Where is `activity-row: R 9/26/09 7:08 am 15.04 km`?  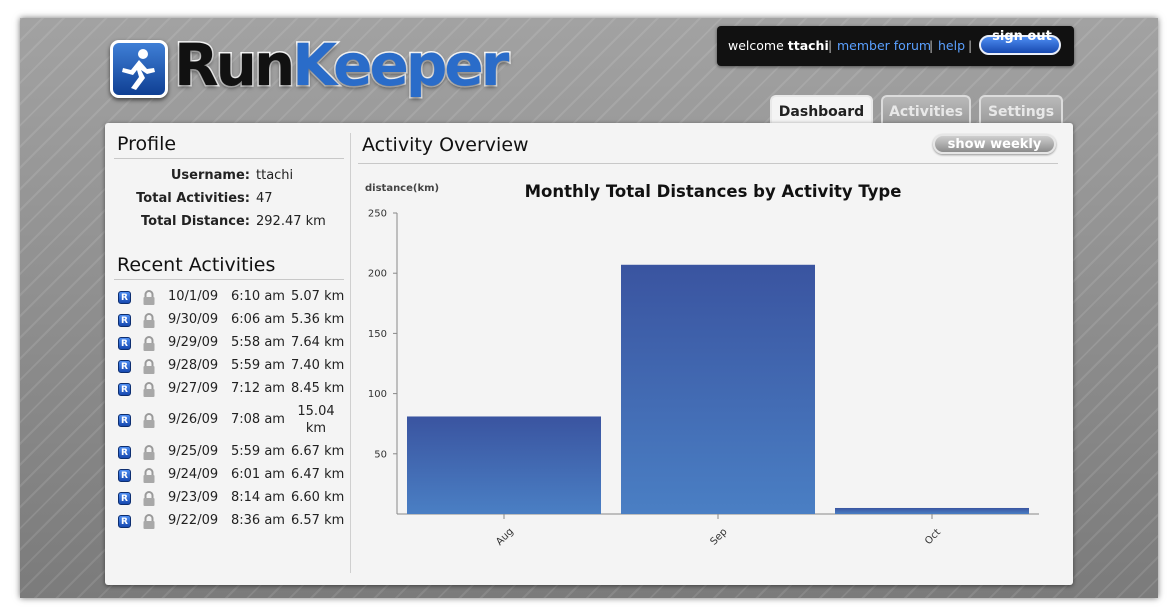
activity-row: R 9/26/09 7:08 am 15.04 km is located at coordinates (233, 420).